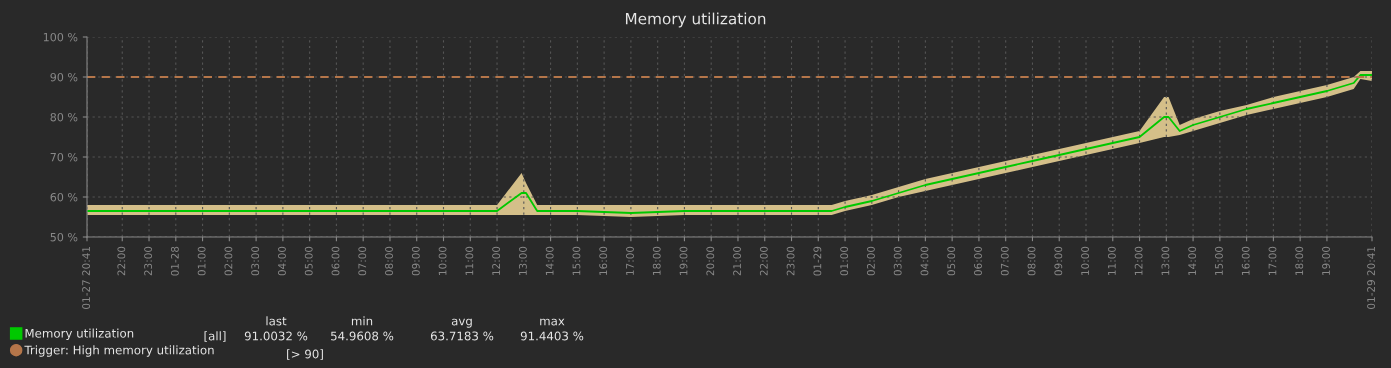 This screenshot has height=368, width=1391. What do you see at coordinates (305, 354) in the screenshot?
I see `text: [> 90]` at bounding box center [305, 354].